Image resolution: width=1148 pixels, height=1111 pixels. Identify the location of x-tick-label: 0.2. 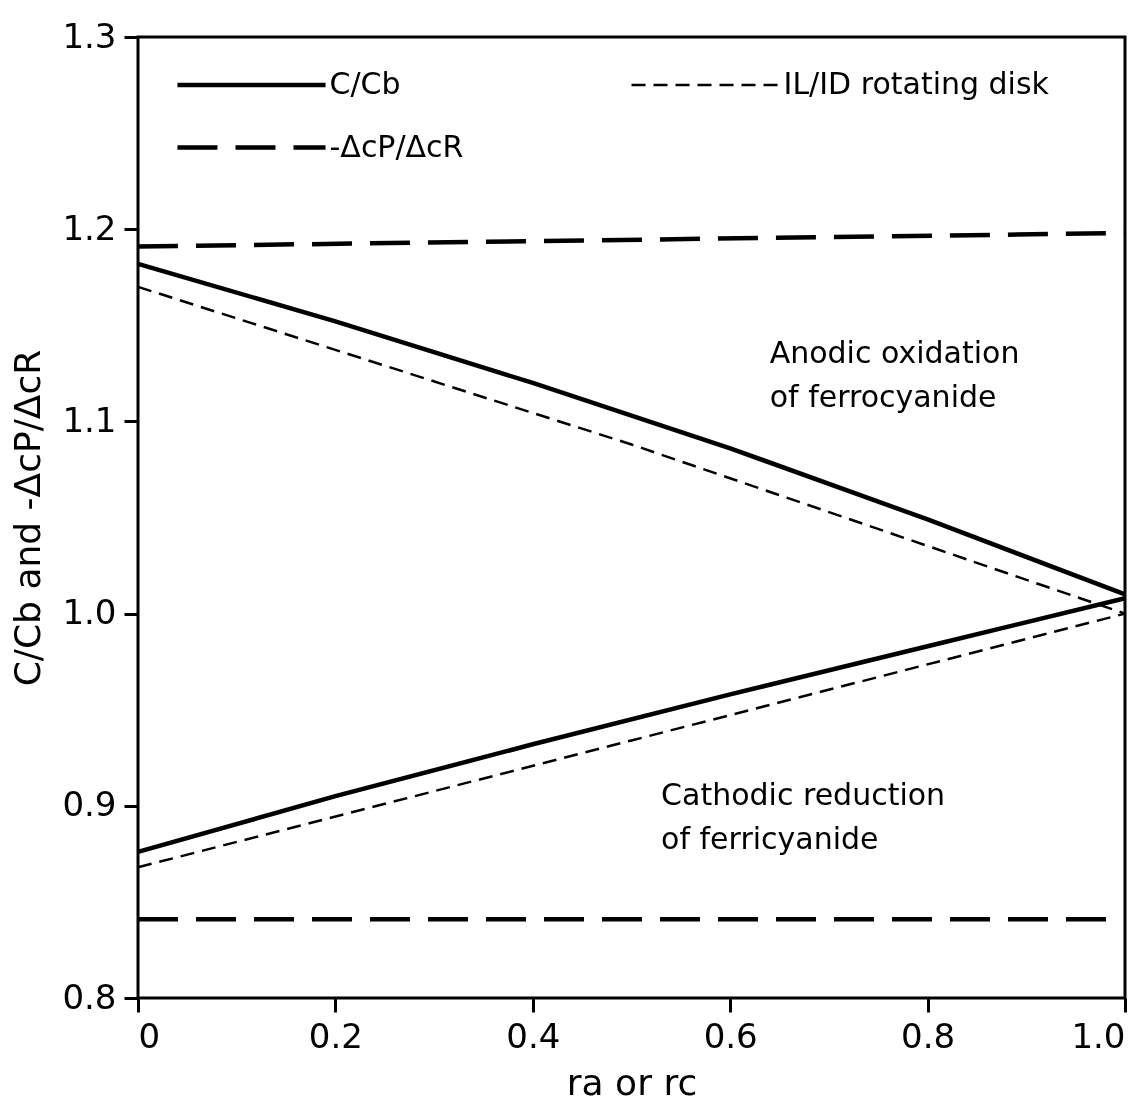
(335, 1035).